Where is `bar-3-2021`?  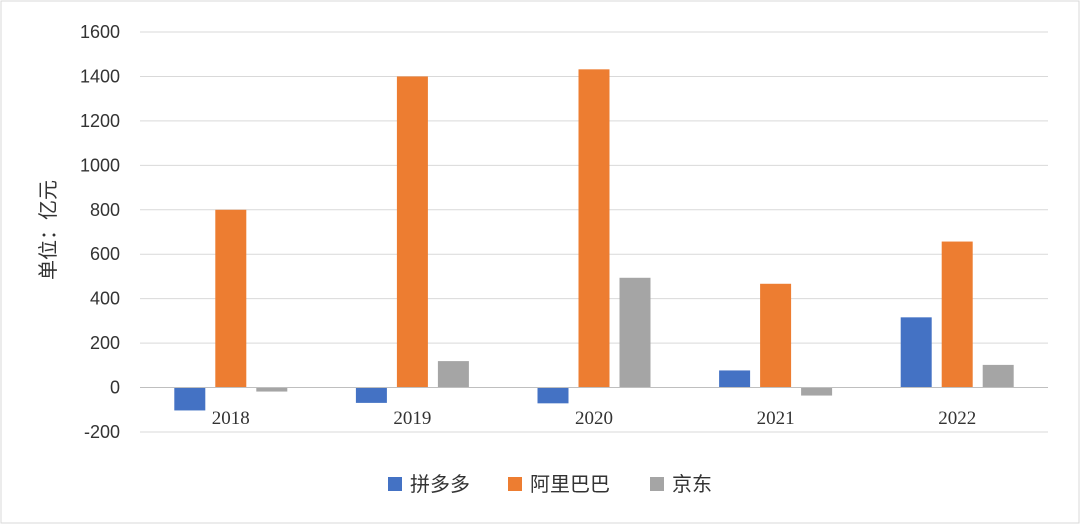
bar-3-2021 is located at coordinates (817, 391).